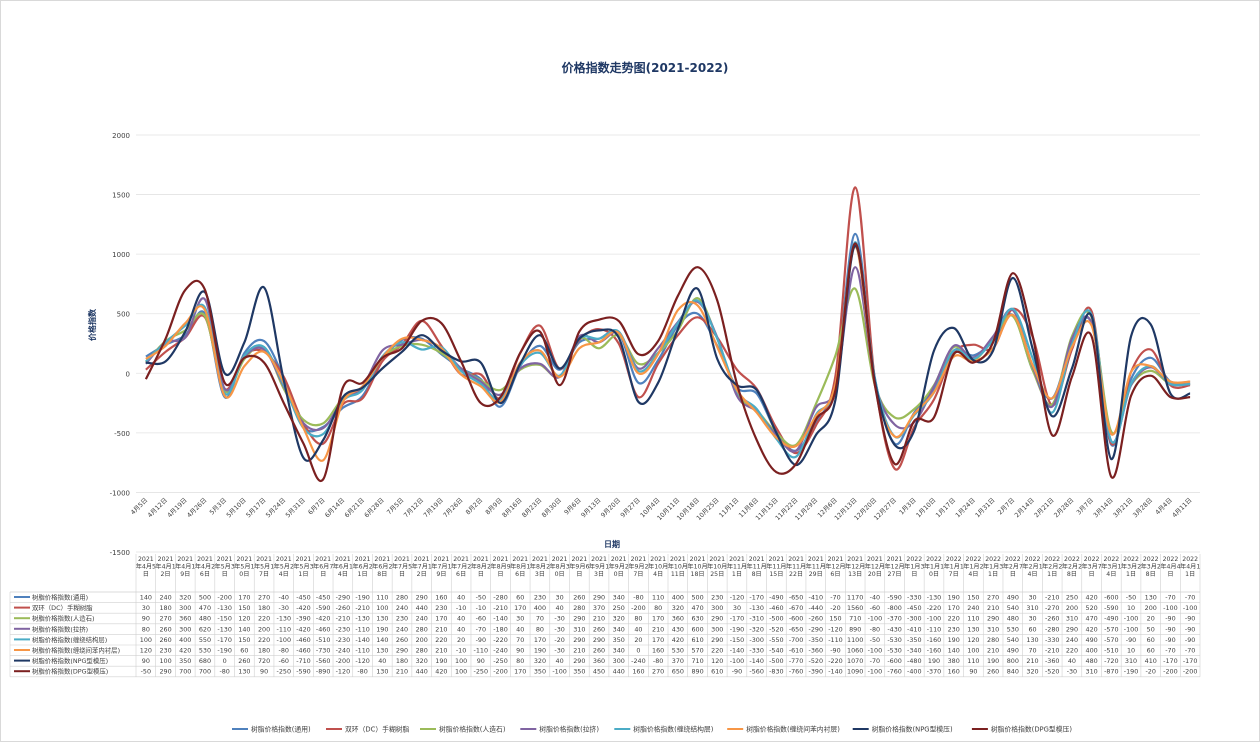 The width and height of the screenshot is (1260, 742). What do you see at coordinates (323, 598) in the screenshot?
I see `table-cell: -450` at bounding box center [323, 598].